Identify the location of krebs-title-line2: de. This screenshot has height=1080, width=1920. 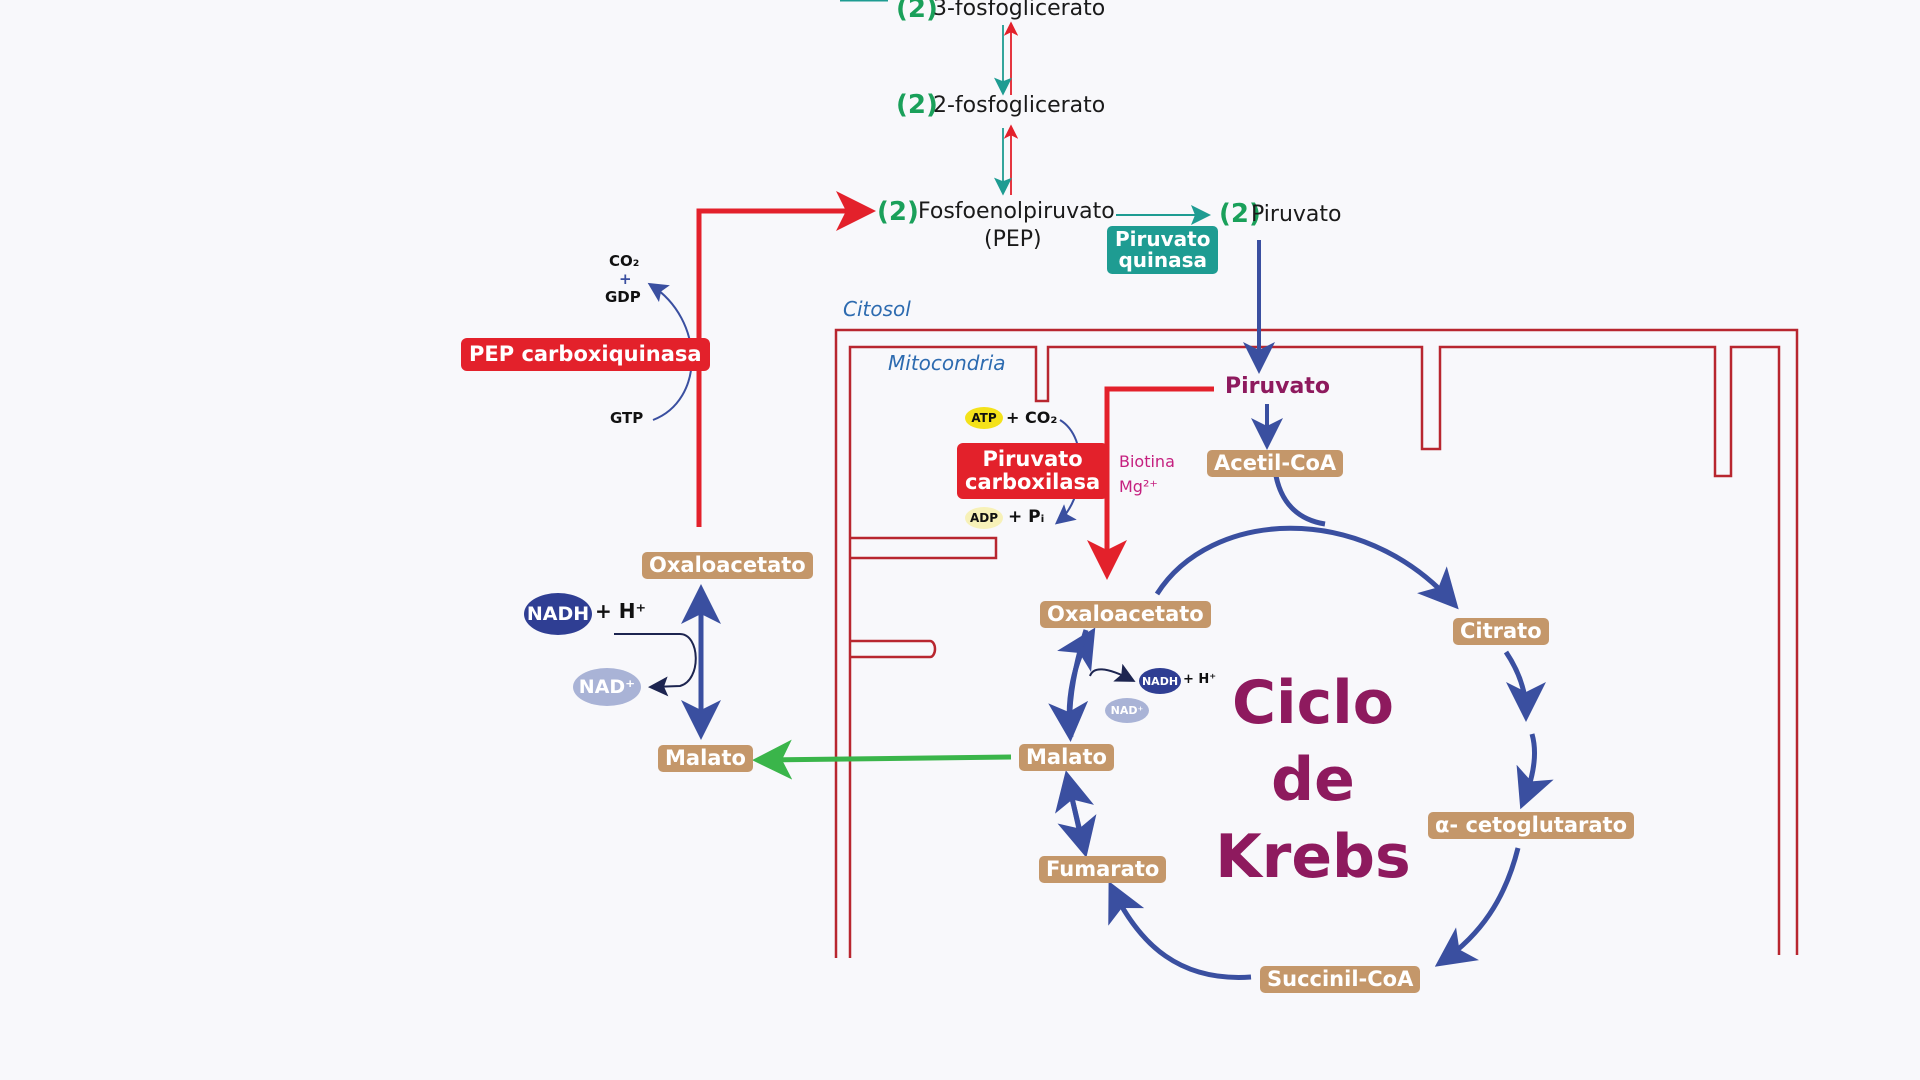
(1313, 780).